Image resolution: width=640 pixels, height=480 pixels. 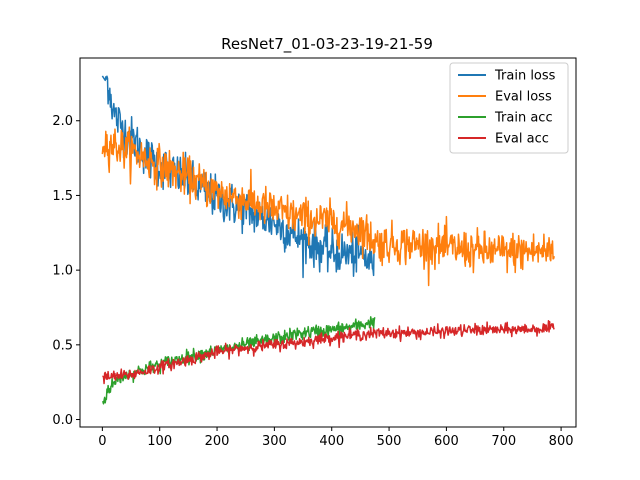 What do you see at coordinates (331, 441) in the screenshot?
I see `x-tick-label: 400` at bounding box center [331, 441].